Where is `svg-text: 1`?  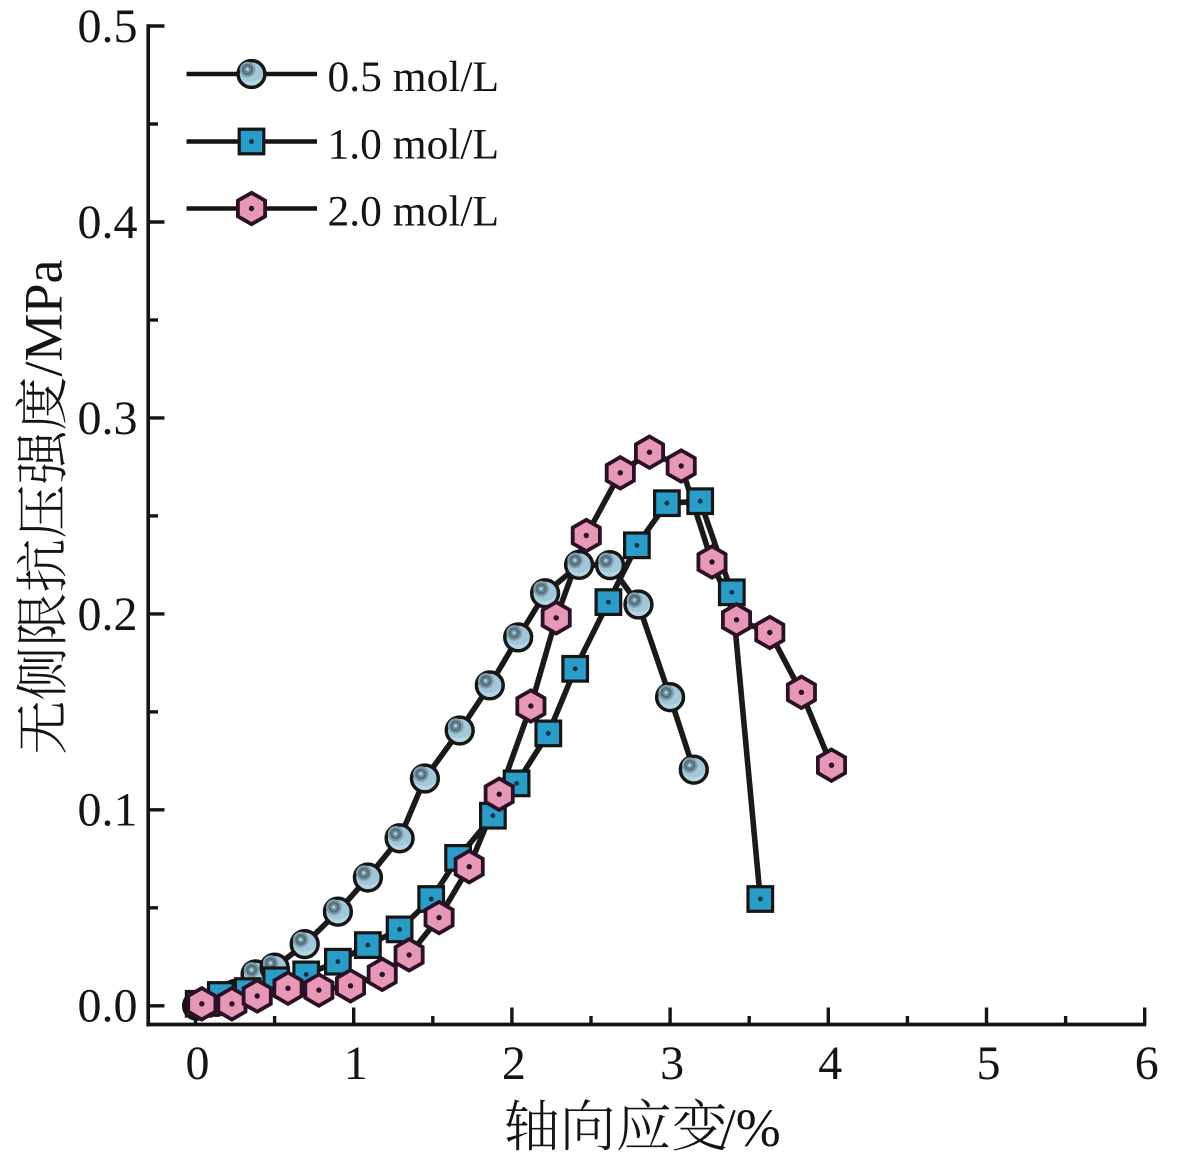 svg-text: 1 is located at coordinates (356, 1063).